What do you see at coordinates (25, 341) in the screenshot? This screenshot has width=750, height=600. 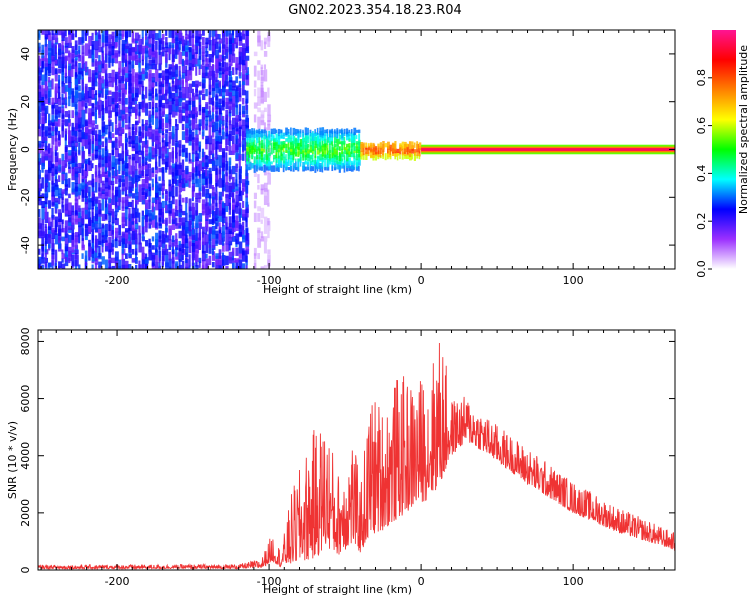 I see `y-tick-label: 8000` at bounding box center [25, 341].